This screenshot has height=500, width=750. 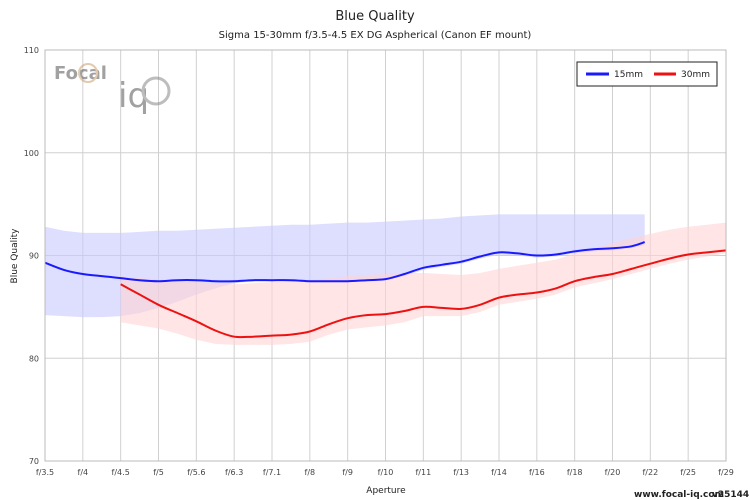 What do you see at coordinates (158, 472) in the screenshot?
I see `x-tick-label: f/5` at bounding box center [158, 472].